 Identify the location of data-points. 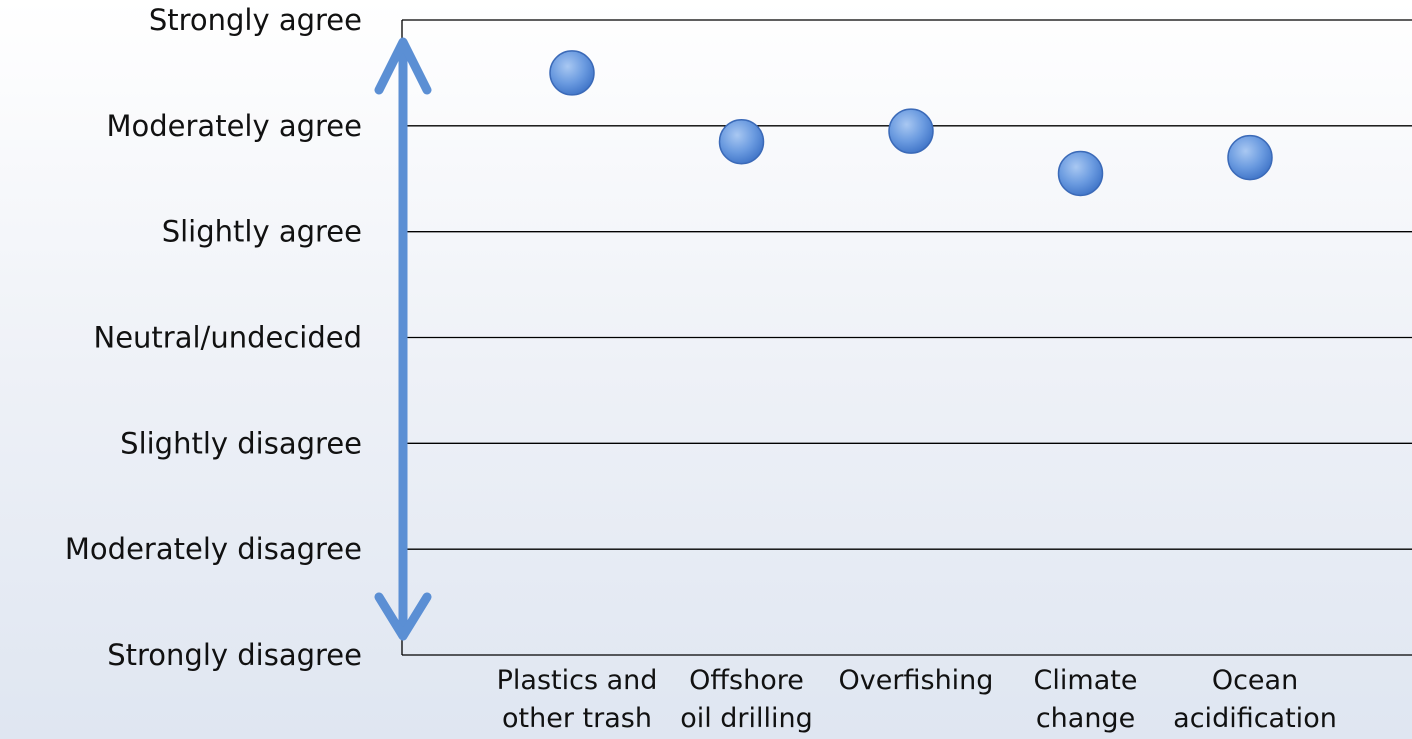
(911, 123).